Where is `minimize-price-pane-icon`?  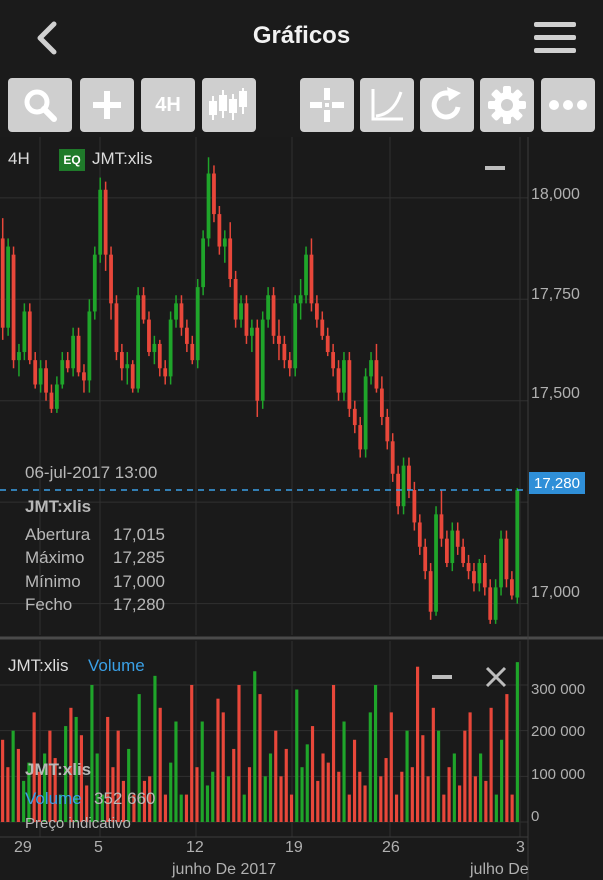
minimize-price-pane-icon is located at coordinates (495, 169).